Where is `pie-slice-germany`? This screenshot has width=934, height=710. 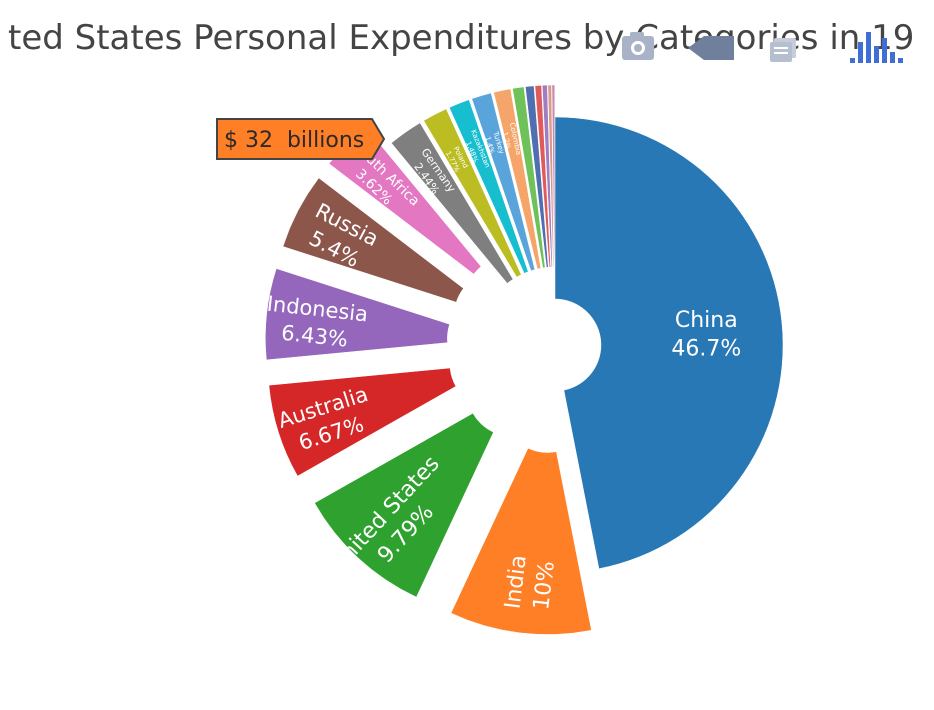
pie-slice-germany is located at coordinates (452, 203).